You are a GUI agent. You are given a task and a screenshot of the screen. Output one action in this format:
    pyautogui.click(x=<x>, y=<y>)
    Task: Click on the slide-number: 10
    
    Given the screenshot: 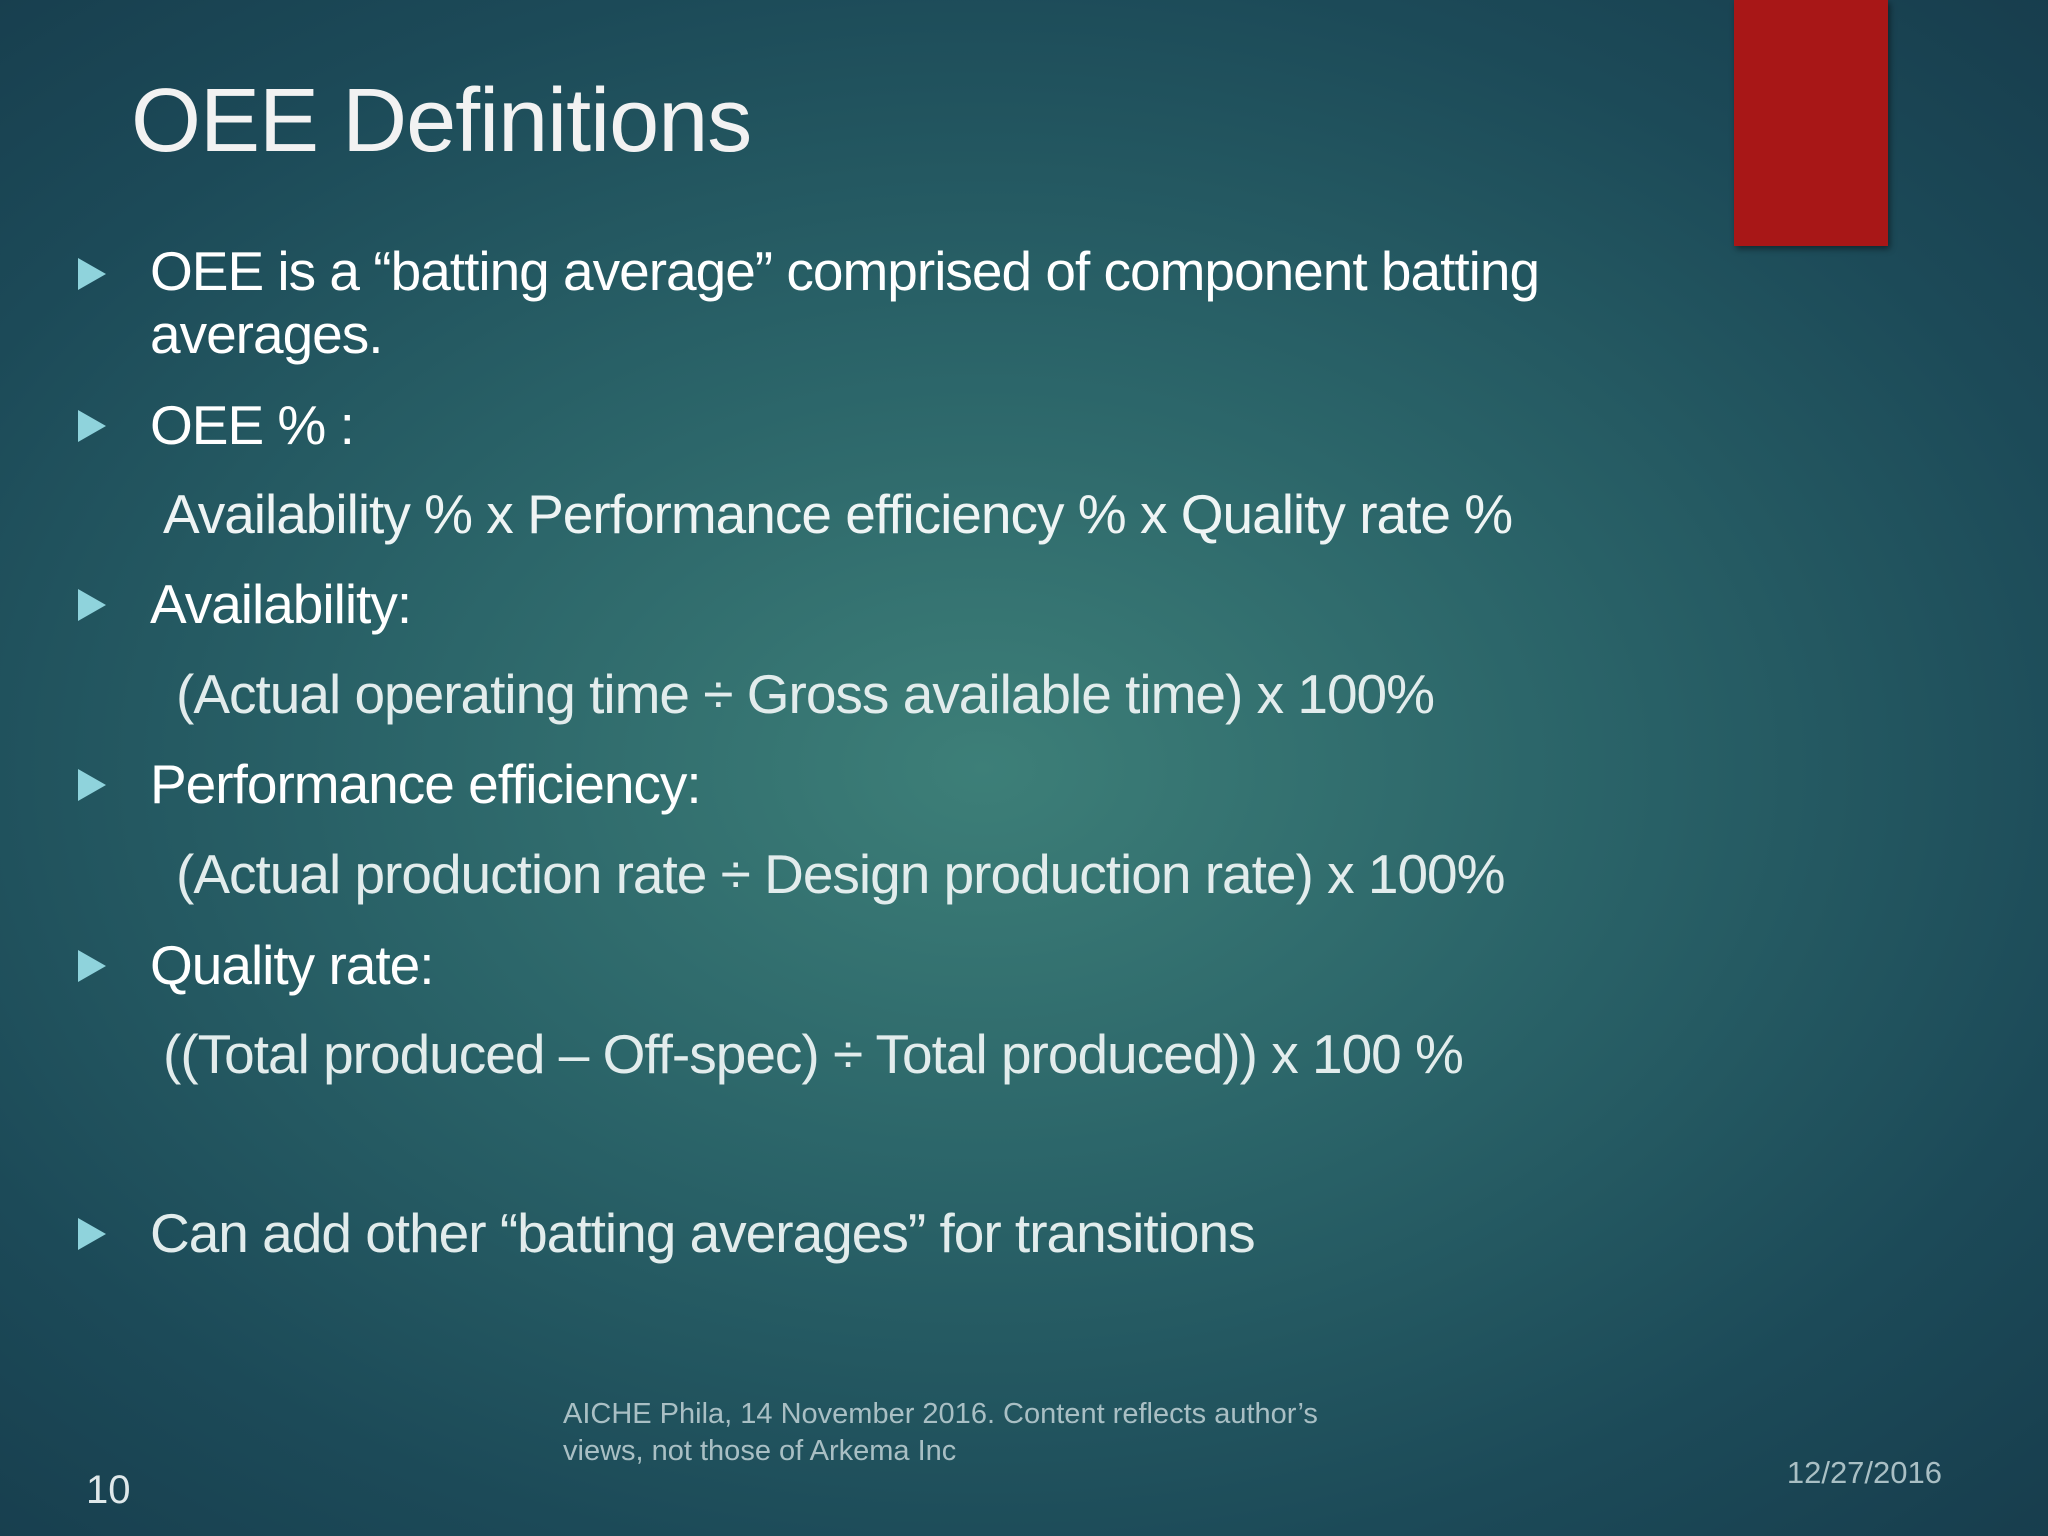 What is the action you would take?
    pyautogui.click(x=108, y=1490)
    